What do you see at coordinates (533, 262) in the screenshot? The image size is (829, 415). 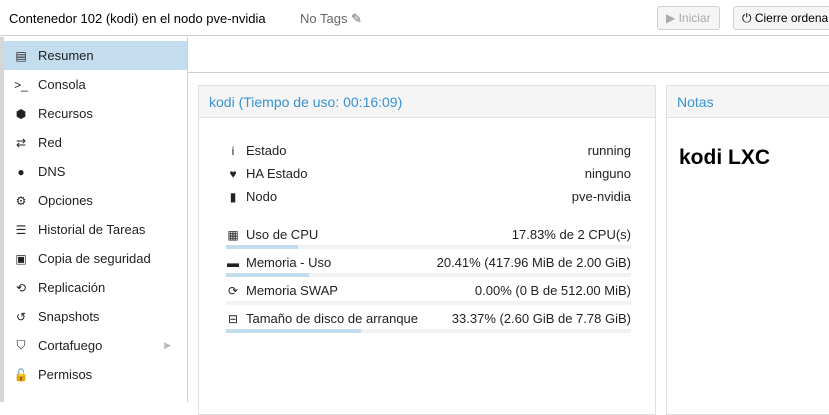 I see `usage-value: 20.41% (417.96 MiB de 2.00 GiB)` at bounding box center [533, 262].